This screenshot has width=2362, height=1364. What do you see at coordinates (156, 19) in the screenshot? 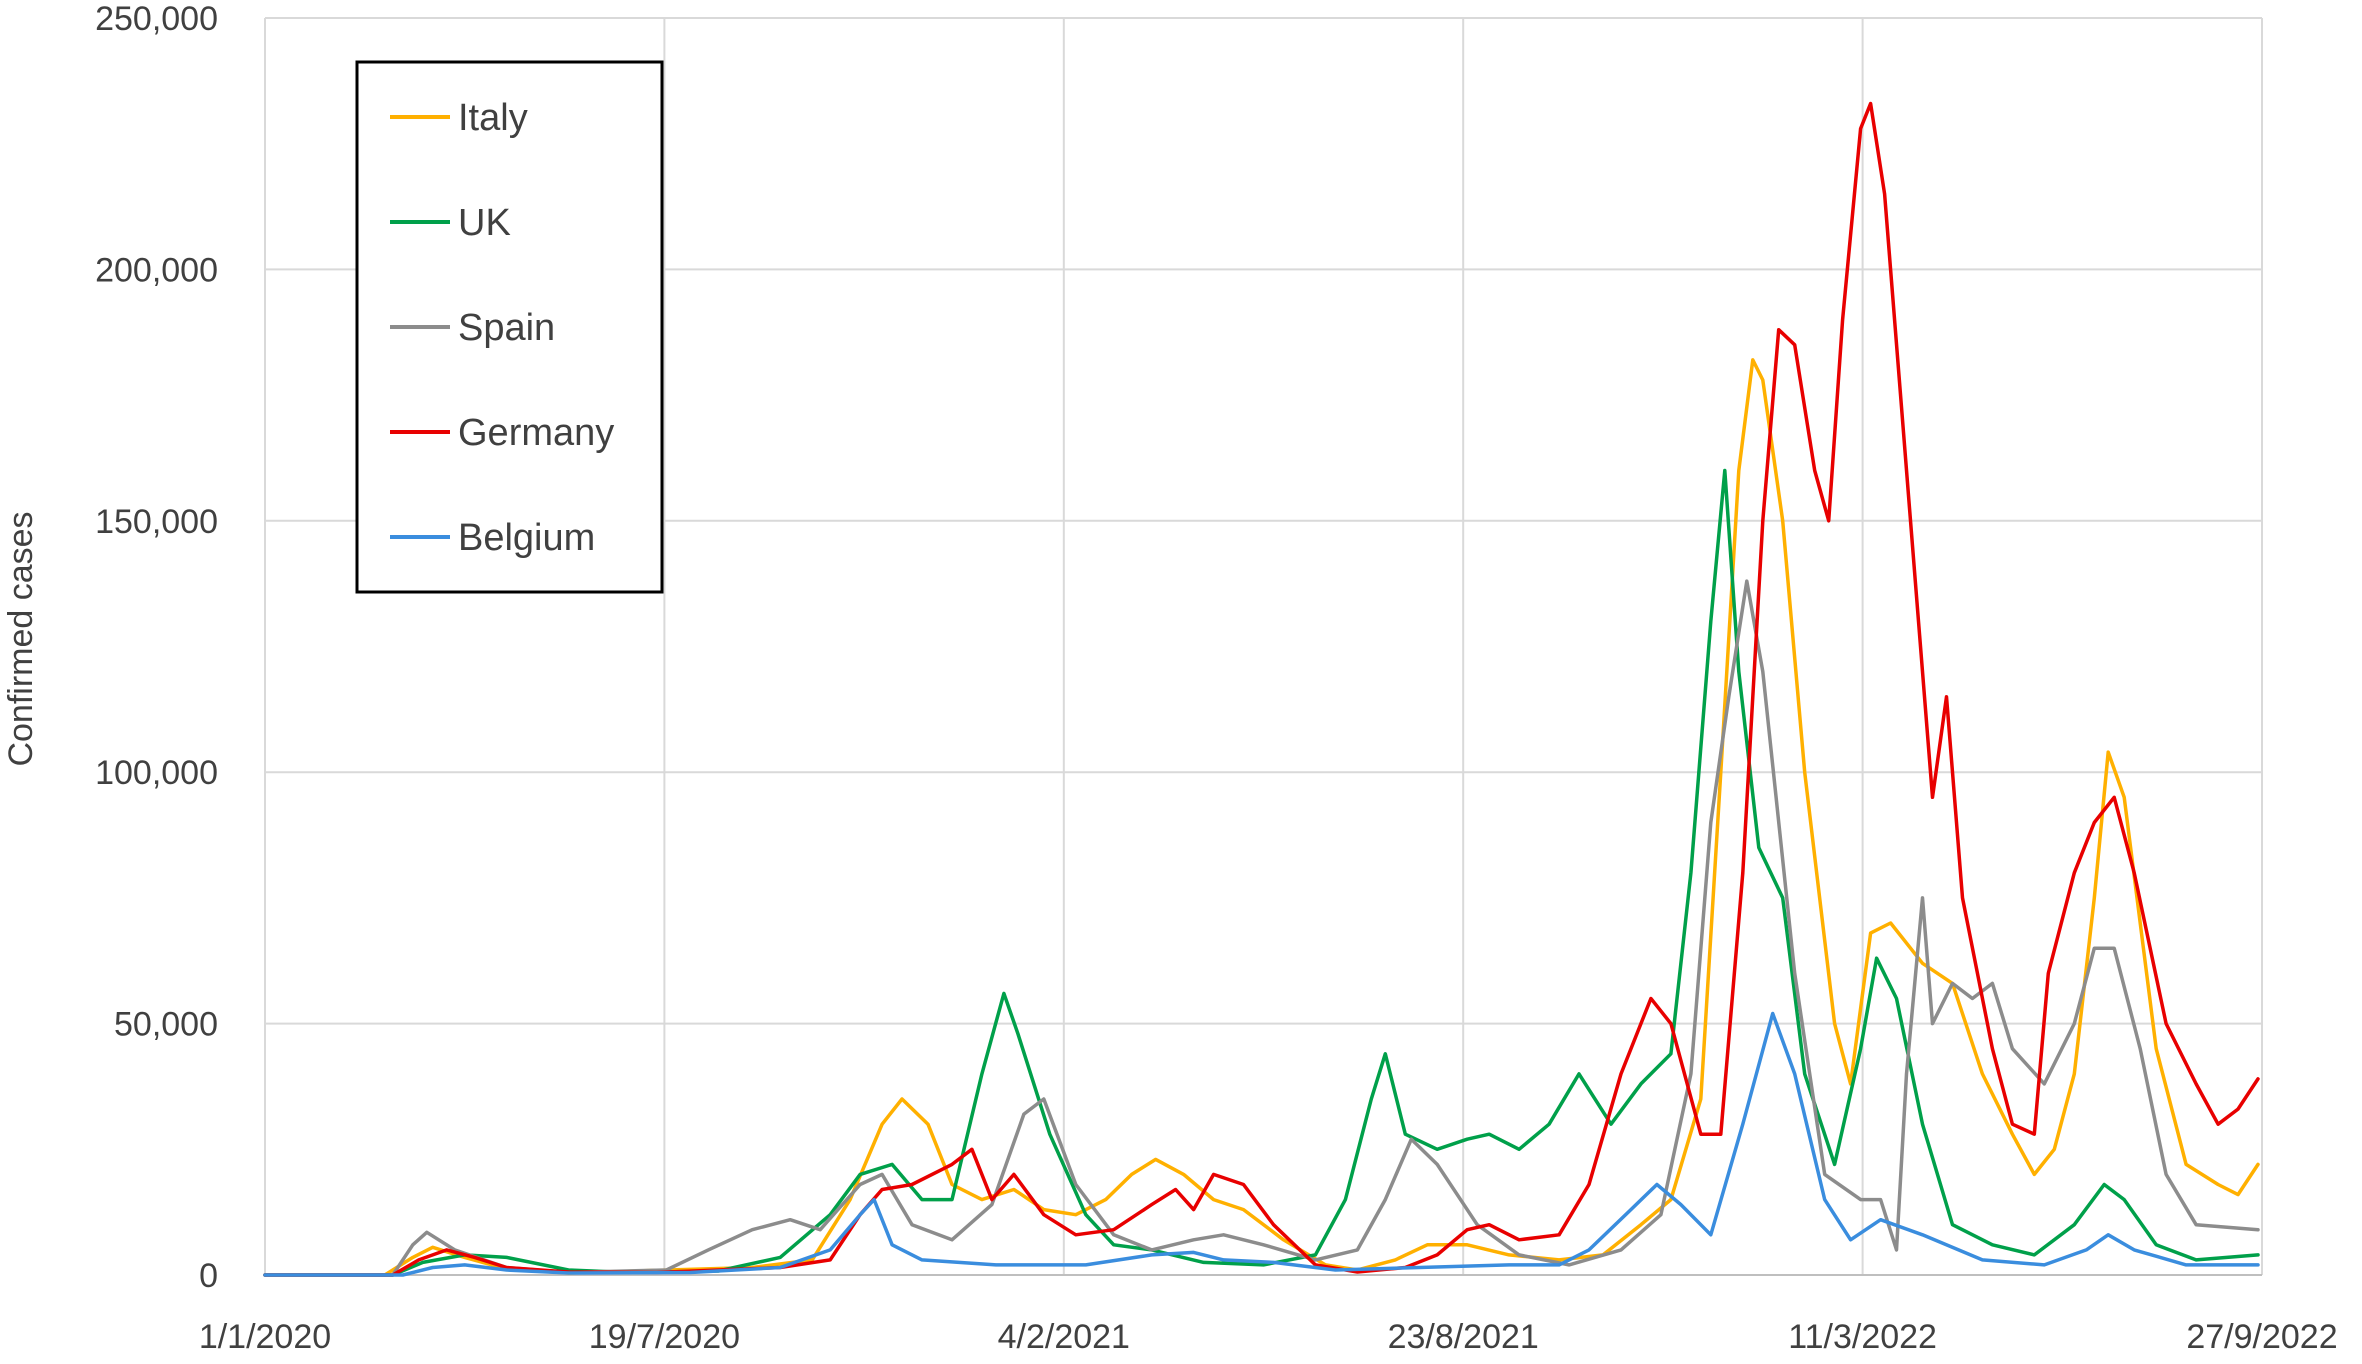
I see `y-tick-label: 250,000` at bounding box center [156, 19].